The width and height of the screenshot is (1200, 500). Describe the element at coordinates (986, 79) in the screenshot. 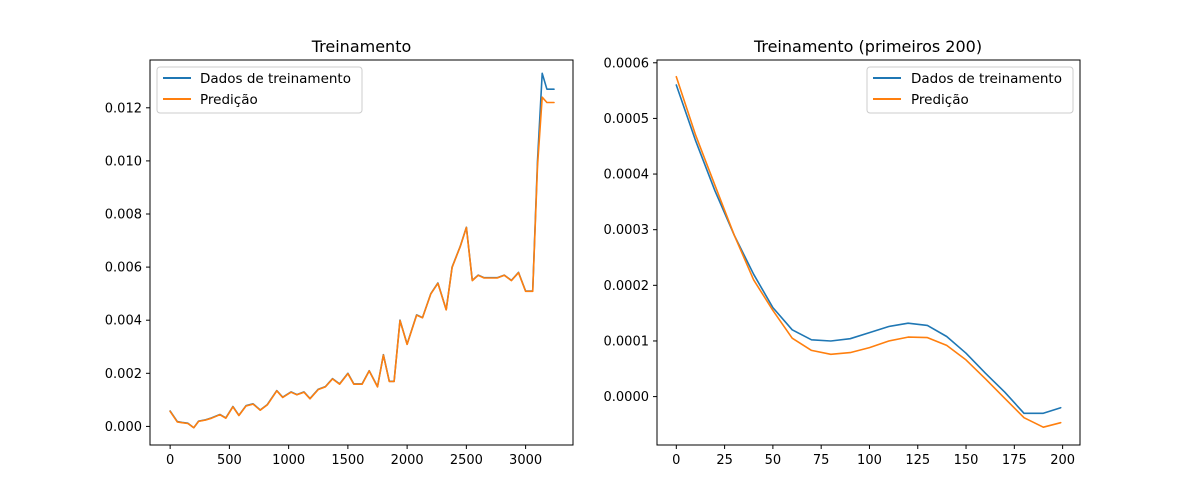

I see `chart-right-legend-label-0: Dados de treinamento` at that location.